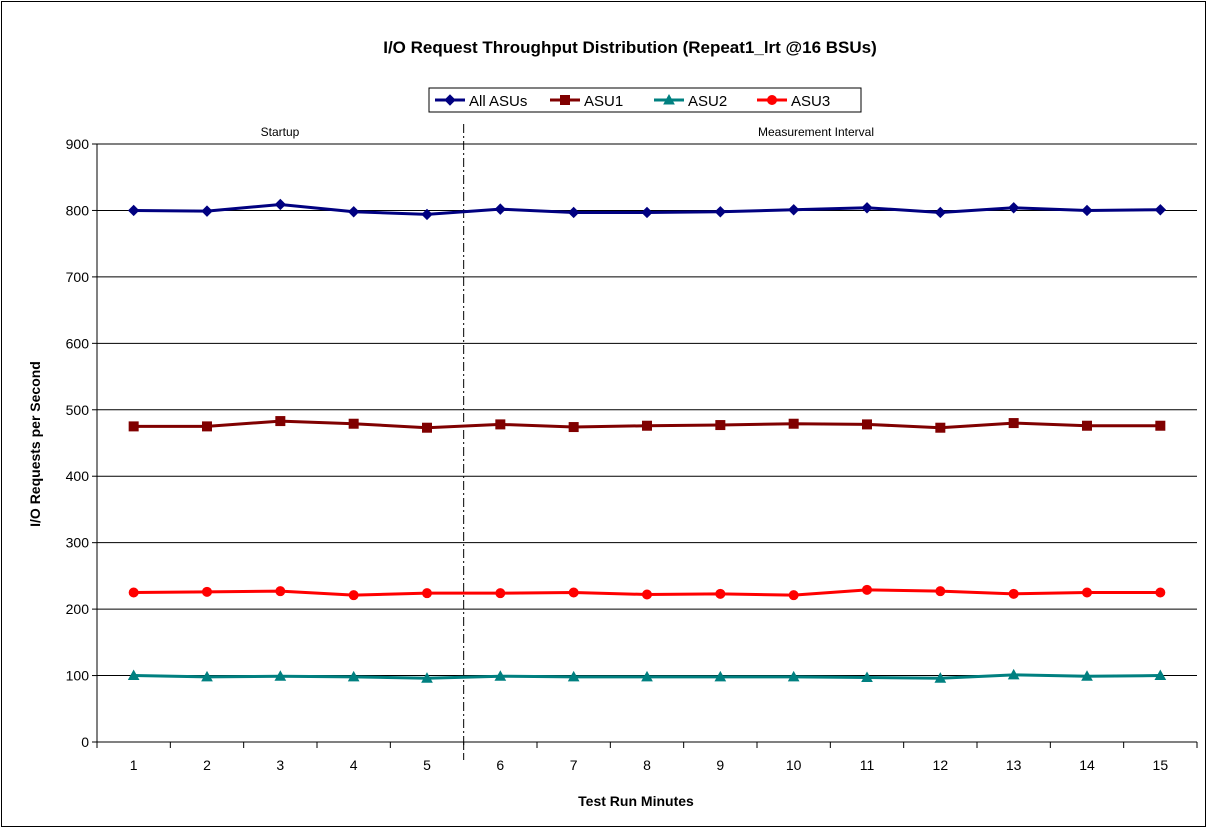  Describe the element at coordinates (498, 101) in the screenshot. I see `legend-label-all-asus: All ASUs` at that location.